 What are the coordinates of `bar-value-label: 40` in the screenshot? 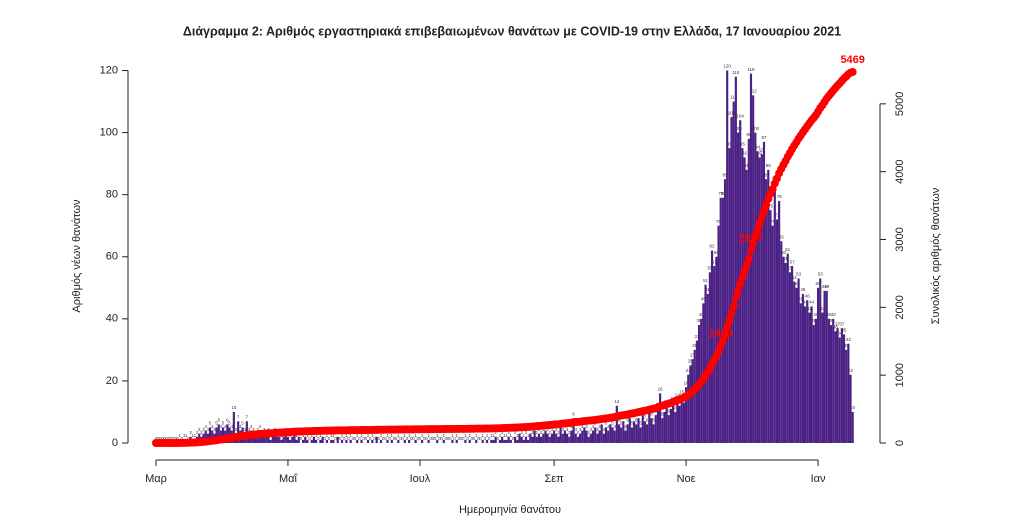 It's located at (816, 314).